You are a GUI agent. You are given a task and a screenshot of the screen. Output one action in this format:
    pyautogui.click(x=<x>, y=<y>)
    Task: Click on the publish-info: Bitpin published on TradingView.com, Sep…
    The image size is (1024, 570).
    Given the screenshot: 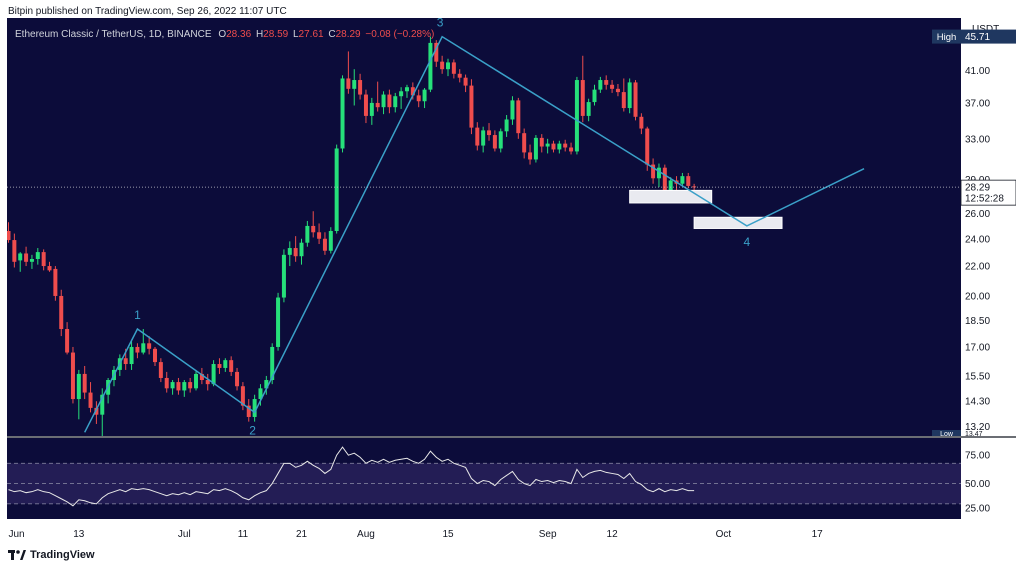 What is the action you would take?
    pyautogui.click(x=147, y=11)
    